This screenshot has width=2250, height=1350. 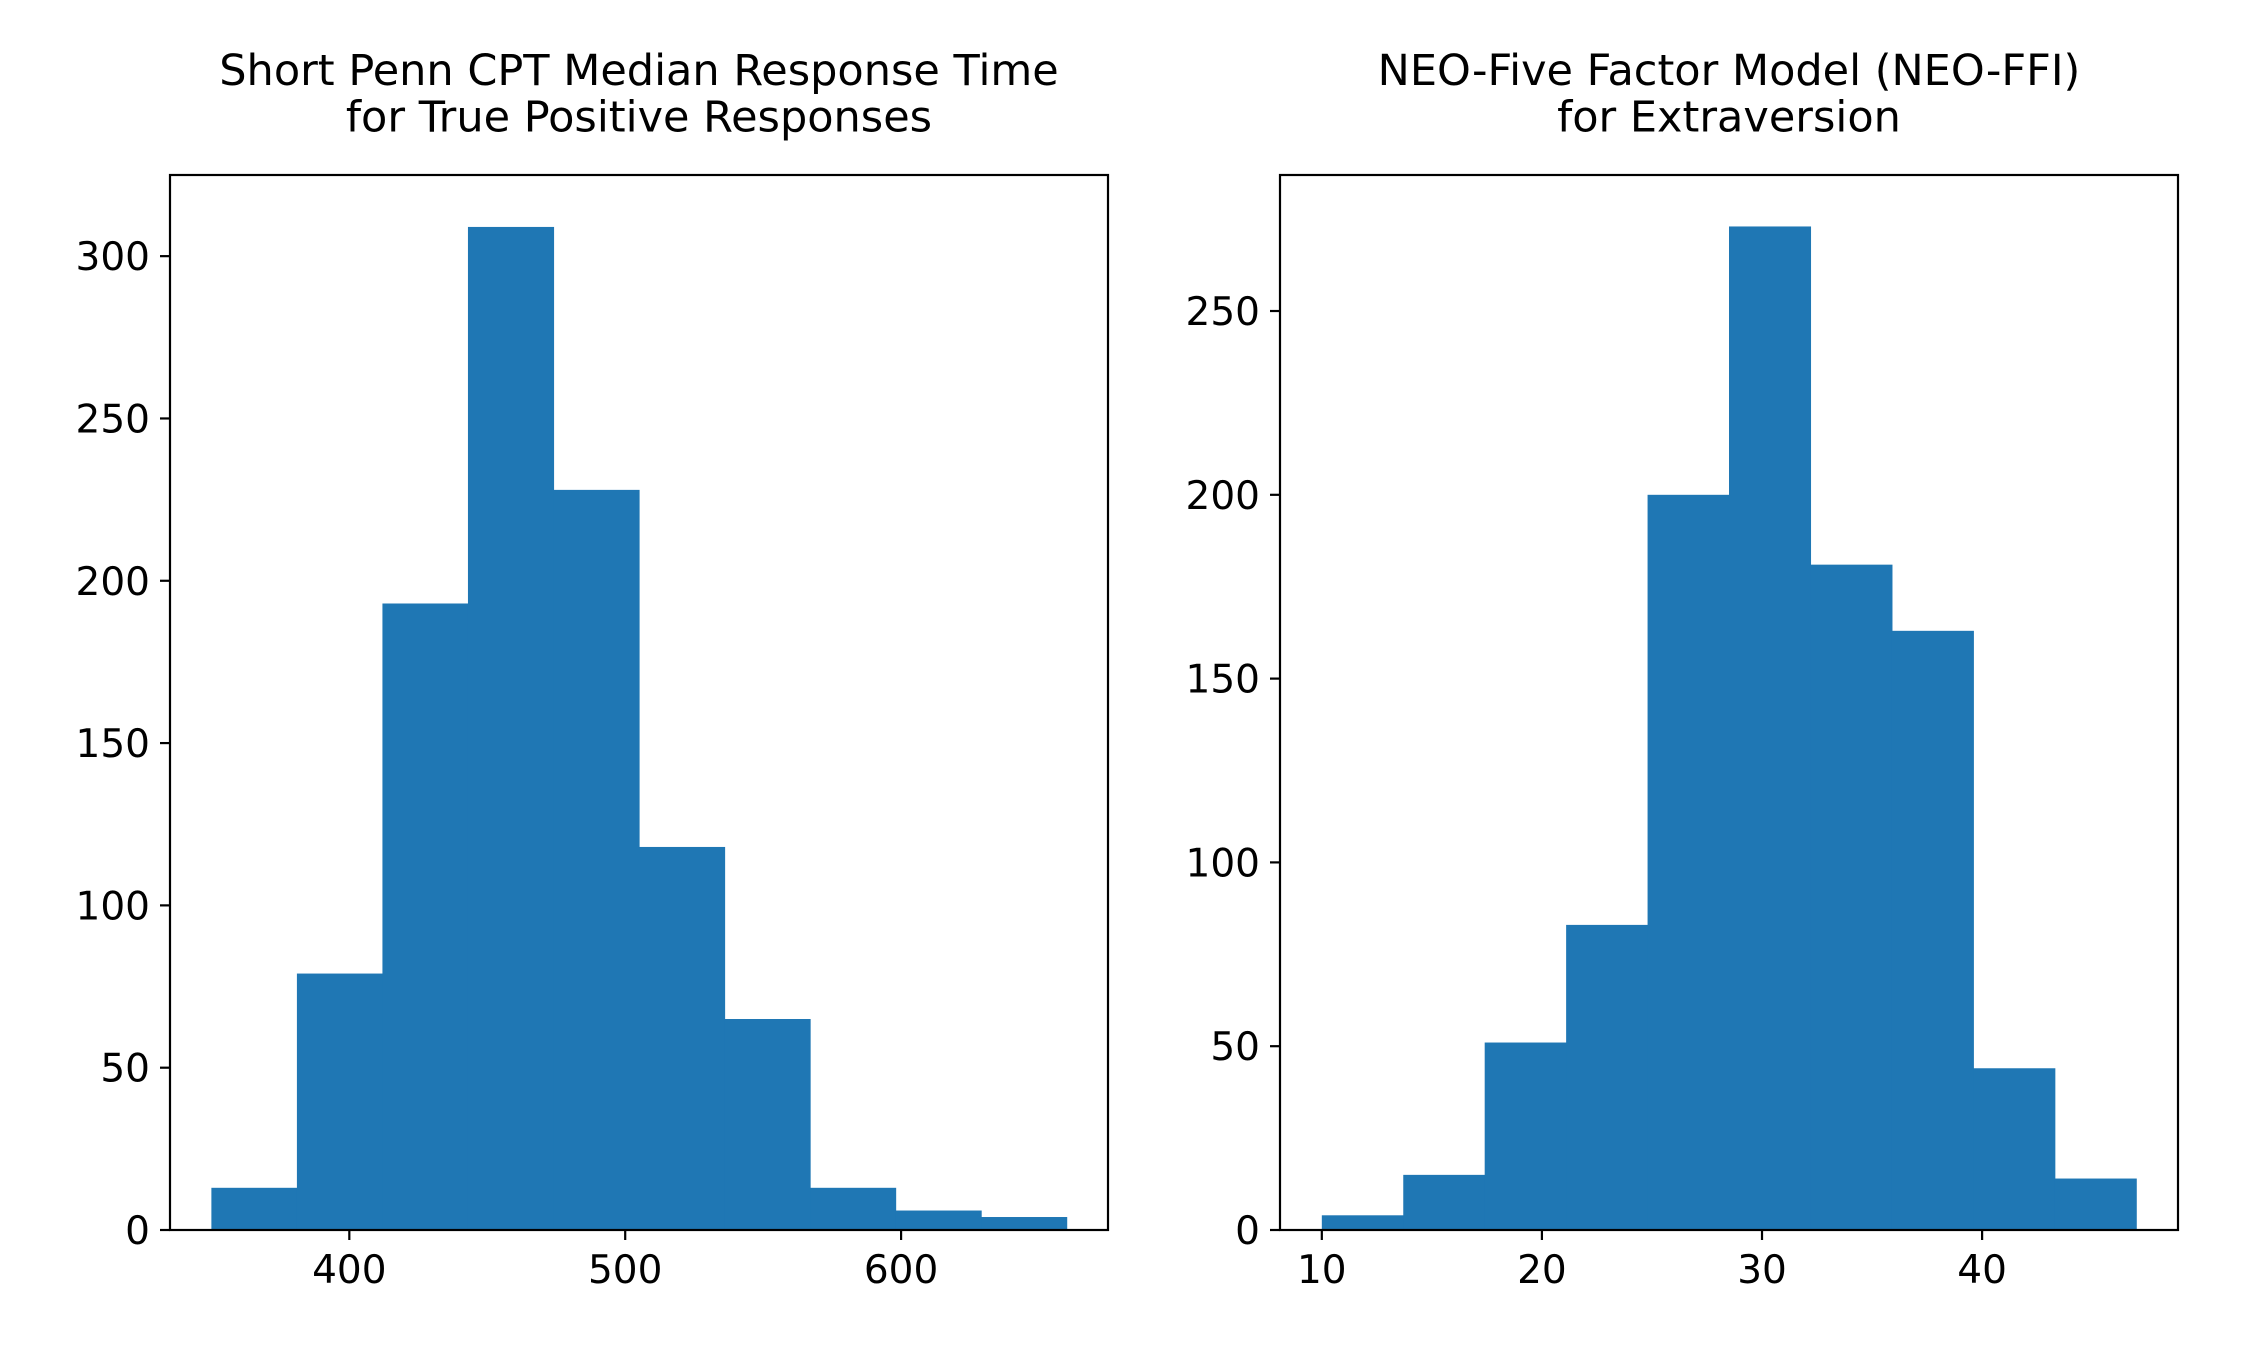 What do you see at coordinates (1982, 1270) in the screenshot?
I see `x-tick-label: 40` at bounding box center [1982, 1270].